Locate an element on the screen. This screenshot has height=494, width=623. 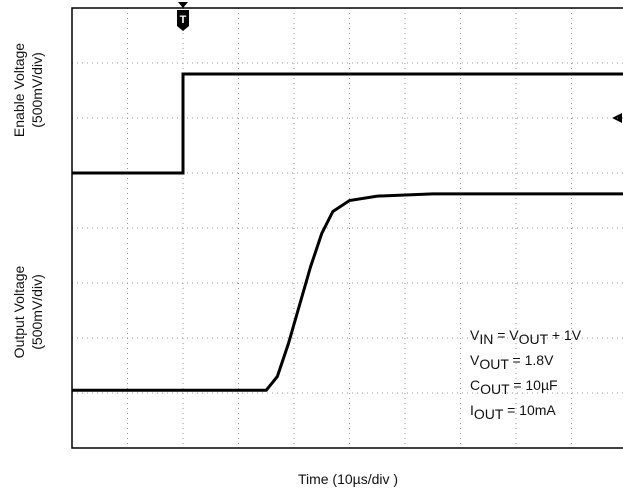
trigger-marker is located at coordinates (183, 20).